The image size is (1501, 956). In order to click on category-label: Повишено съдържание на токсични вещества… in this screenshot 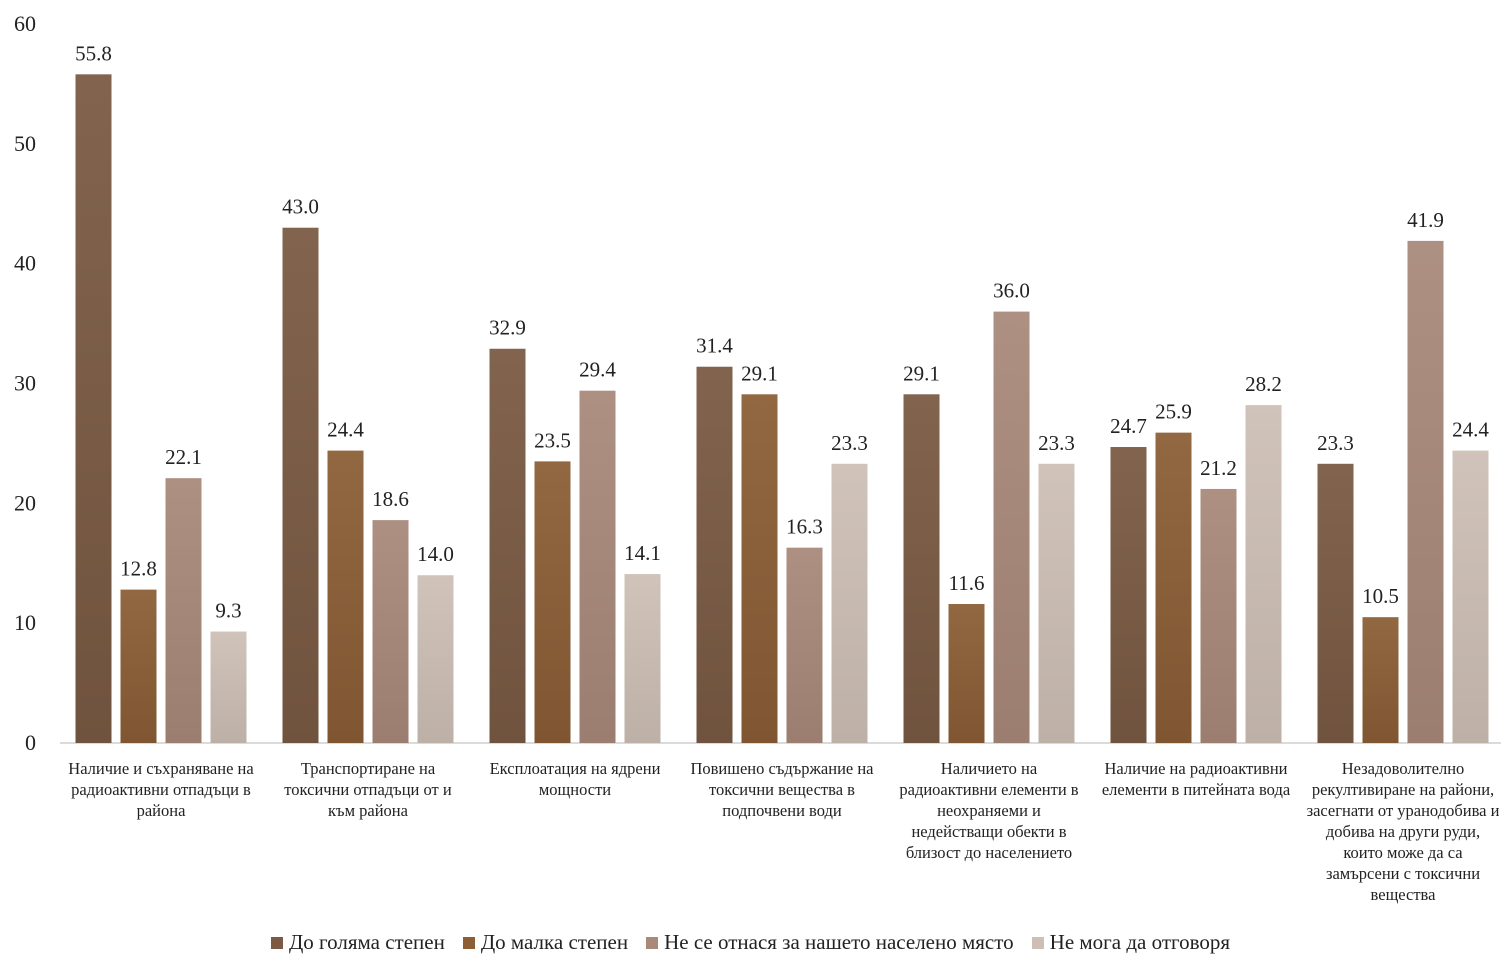, I will do `click(782, 789)`.